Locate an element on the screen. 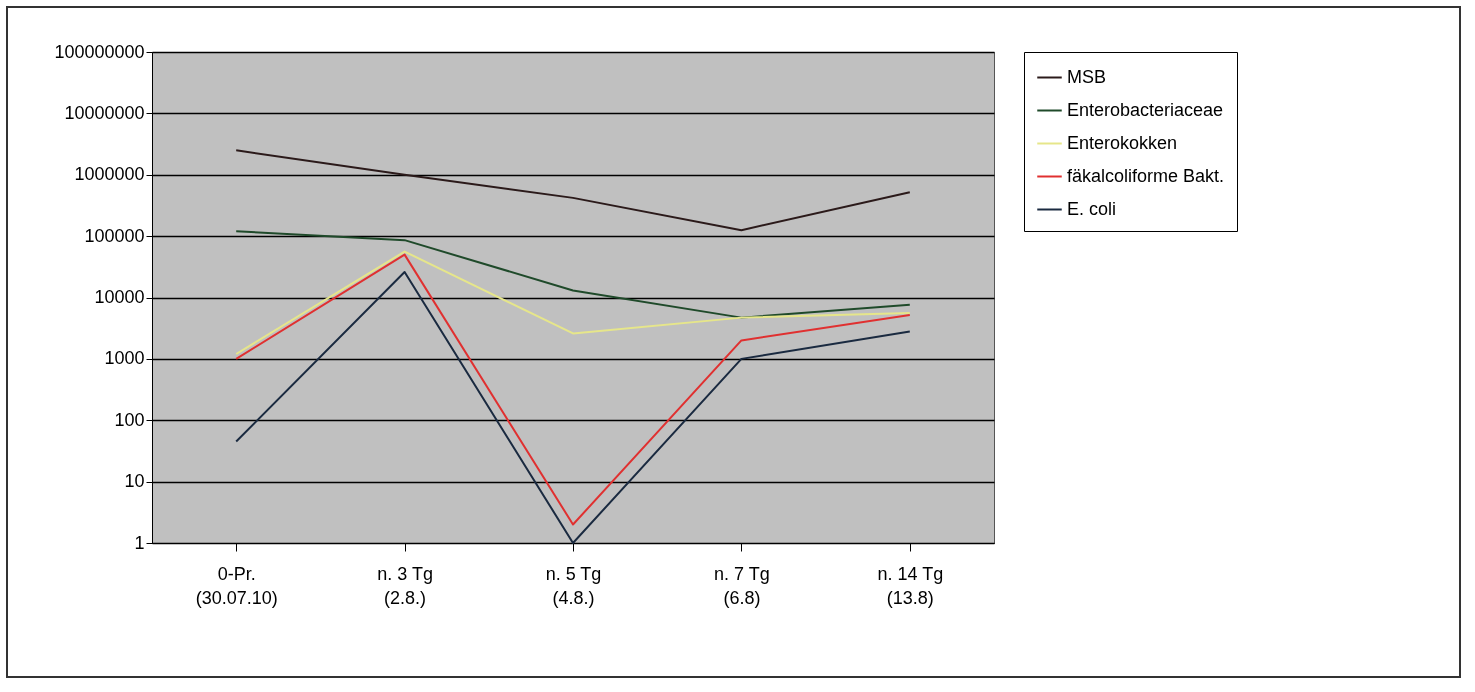 This screenshot has height=692, width=1475. y-tick-label: 1000 is located at coordinates (124, 358).